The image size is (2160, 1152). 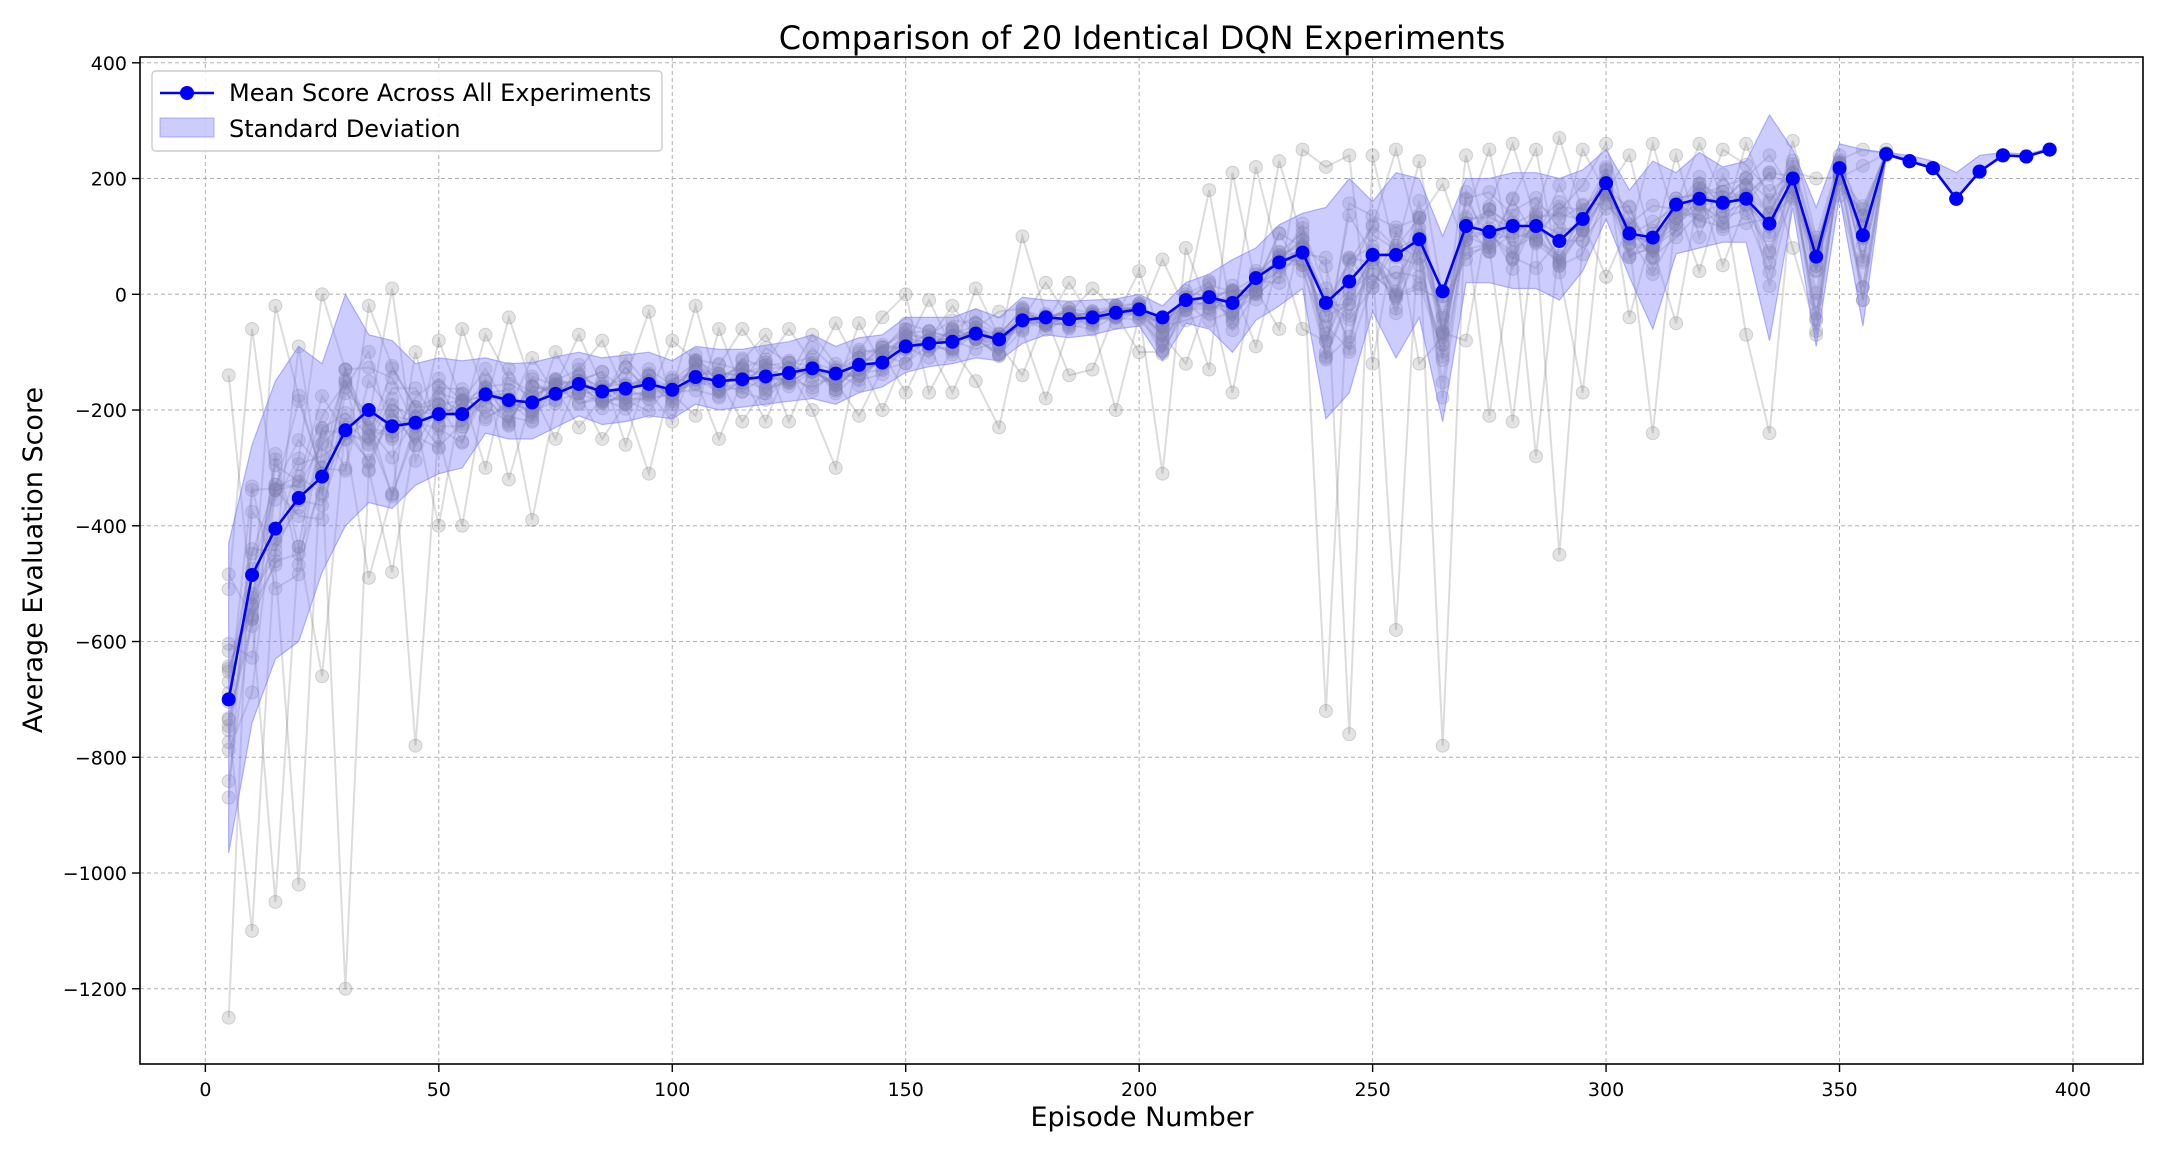 I want to click on x-tick-label: 300, so click(x=1606, y=1090).